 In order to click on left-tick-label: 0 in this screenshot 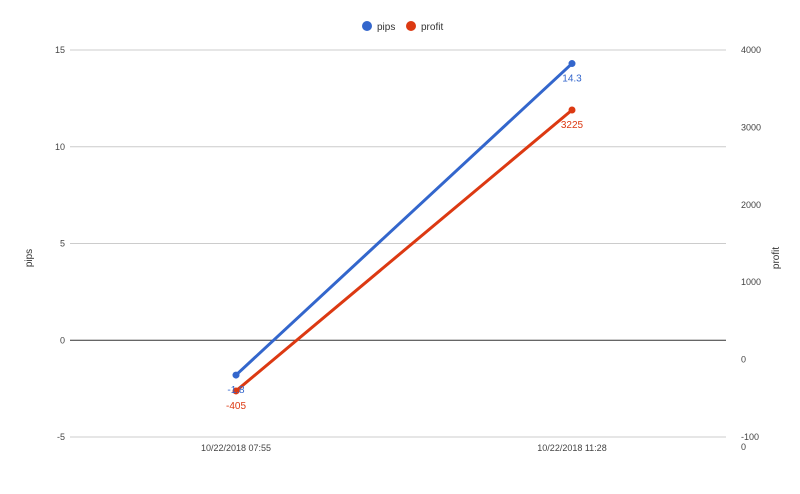, I will do `click(62, 340)`.